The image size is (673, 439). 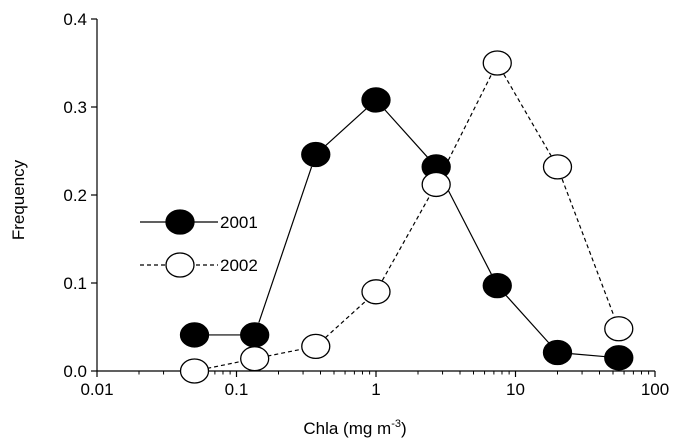 What do you see at coordinates (396, 424) in the screenshot?
I see `x-axis-title-superscript: -3` at bounding box center [396, 424].